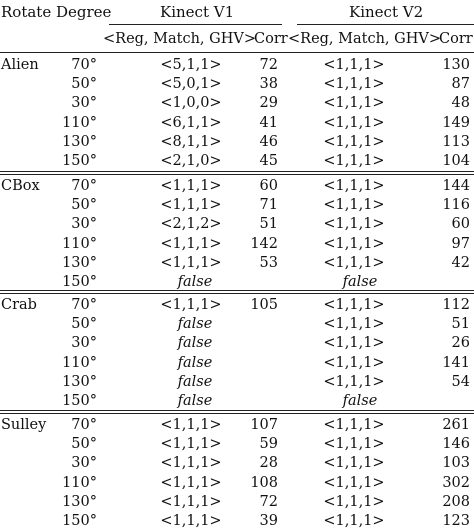 This screenshot has height=530, width=474. Describe the element at coordinates (179, 39) in the screenshot. I see `kinect-v1-params-header: <Reg, Match, GHV>` at that location.